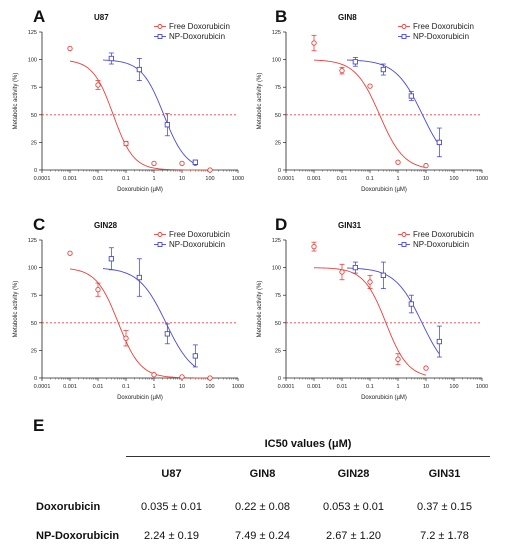 The width and height of the screenshot is (519, 550). Describe the element at coordinates (39, 425) in the screenshot. I see `panel-letter-e: E` at that location.